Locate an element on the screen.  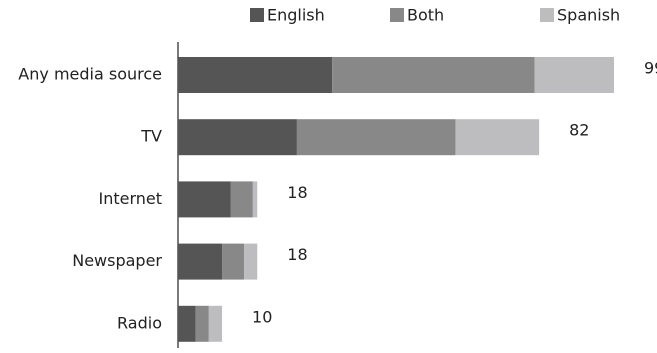
category-label: Radio is located at coordinates (139, 322).